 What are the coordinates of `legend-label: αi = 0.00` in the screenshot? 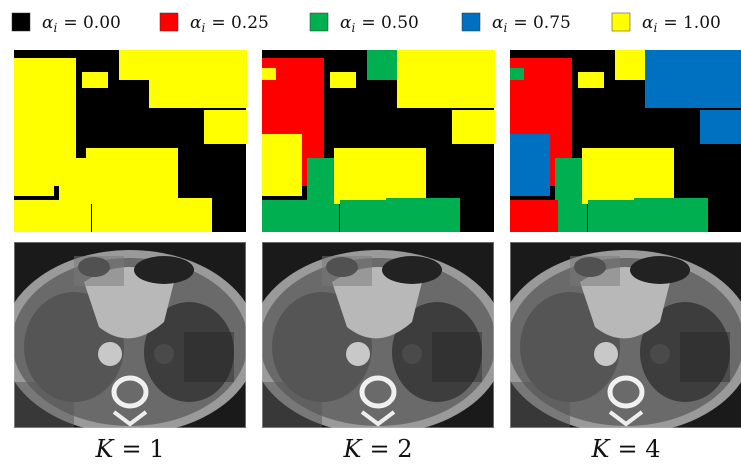 It's located at (81, 24).